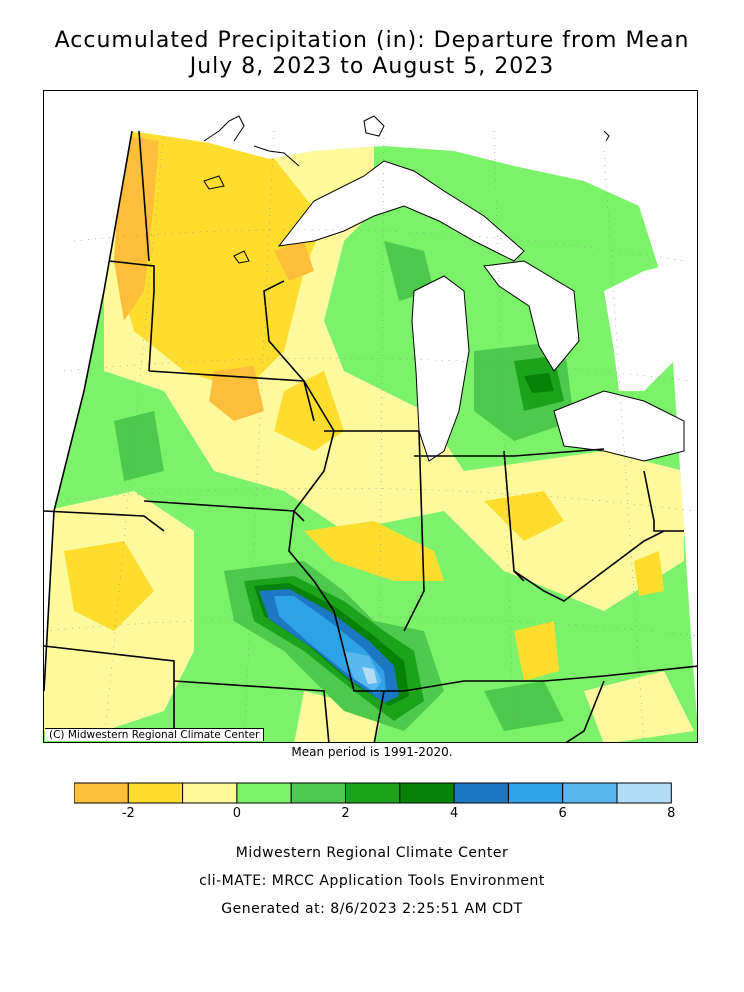  I want to click on color-legend, so click(373, 793).